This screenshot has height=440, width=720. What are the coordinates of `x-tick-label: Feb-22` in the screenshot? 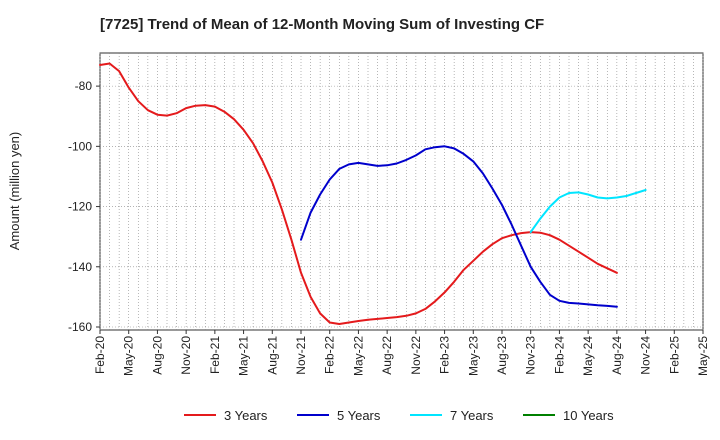 It's located at (330, 355).